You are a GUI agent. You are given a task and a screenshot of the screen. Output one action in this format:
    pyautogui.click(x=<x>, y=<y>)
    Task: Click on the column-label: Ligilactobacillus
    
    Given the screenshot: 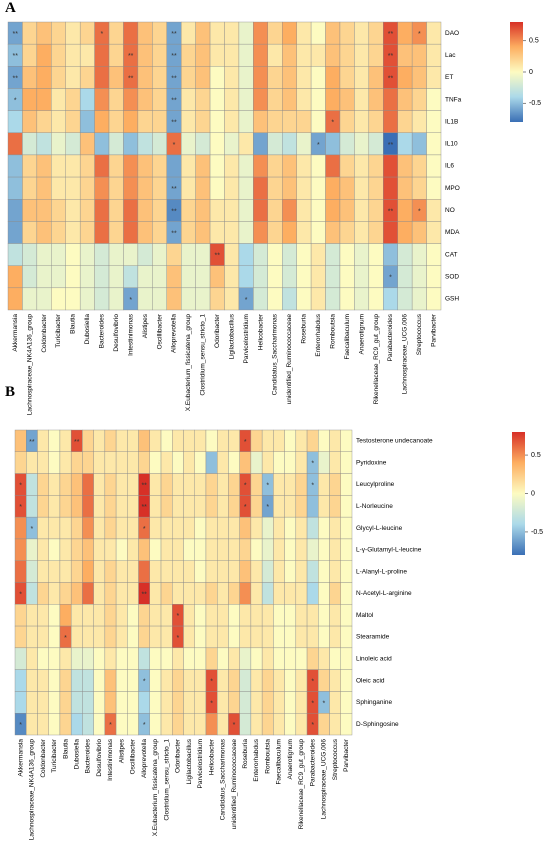 What is the action you would take?
    pyautogui.click(x=189, y=761)
    